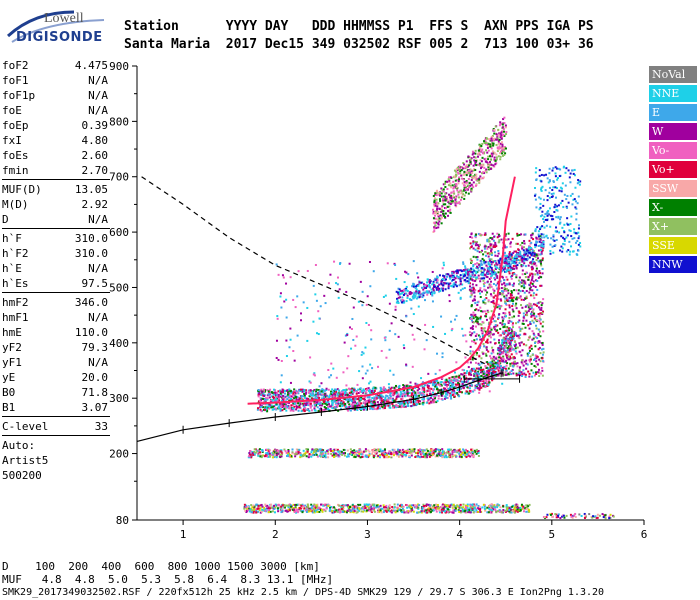 The image size is (700, 600). Describe the element at coordinates (56, 407) in the screenshot. I see `param-row: B1 3.07` at that location.